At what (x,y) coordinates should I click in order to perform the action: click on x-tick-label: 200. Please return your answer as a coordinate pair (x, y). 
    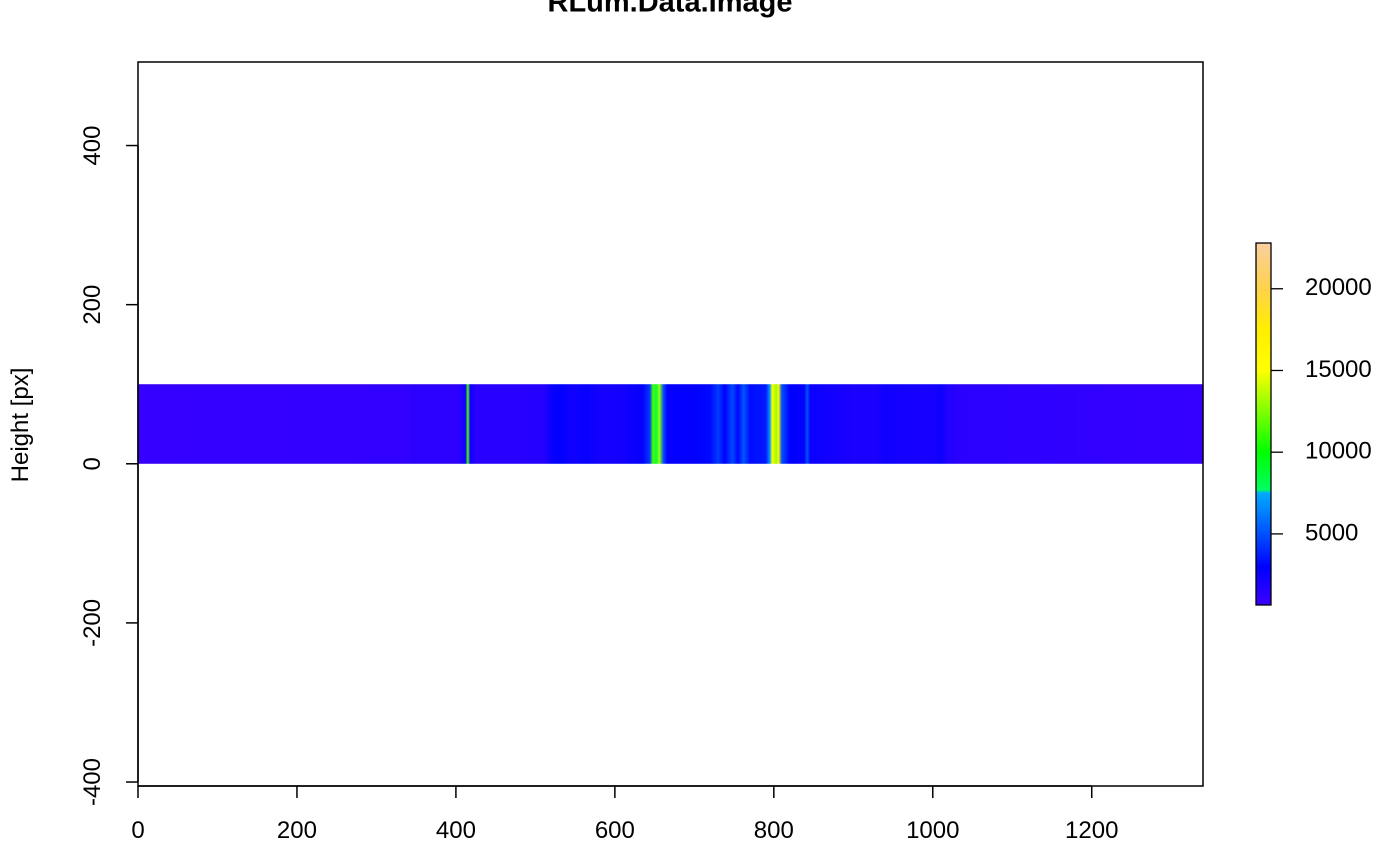
    Looking at the image, I should click on (297, 830).